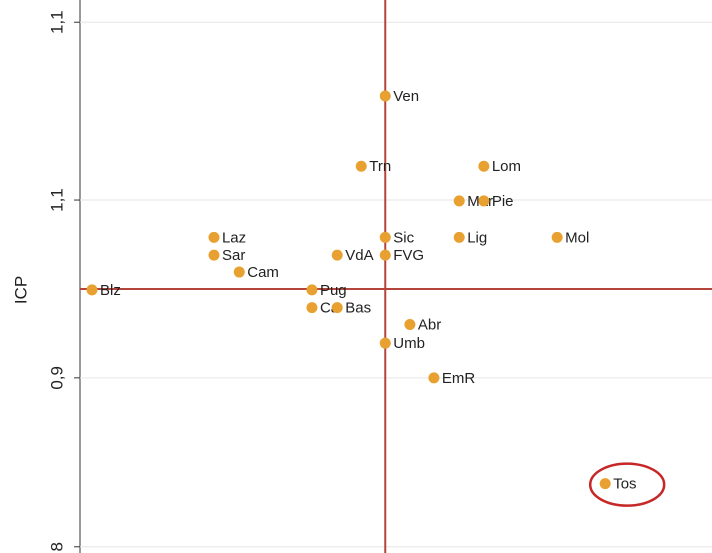  What do you see at coordinates (234, 237) in the screenshot?
I see `point-label: Laz` at bounding box center [234, 237].